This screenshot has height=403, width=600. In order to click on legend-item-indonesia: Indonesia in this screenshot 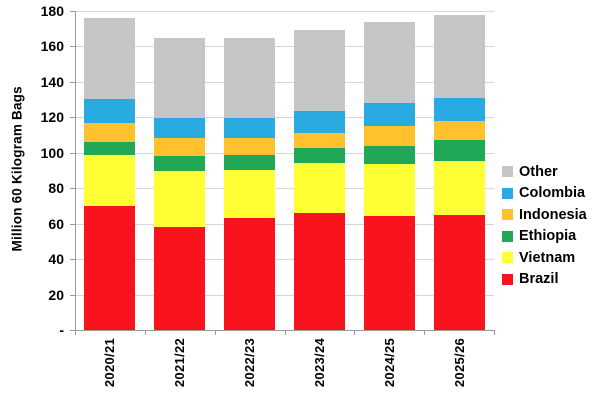, I will do `click(544, 215)`.